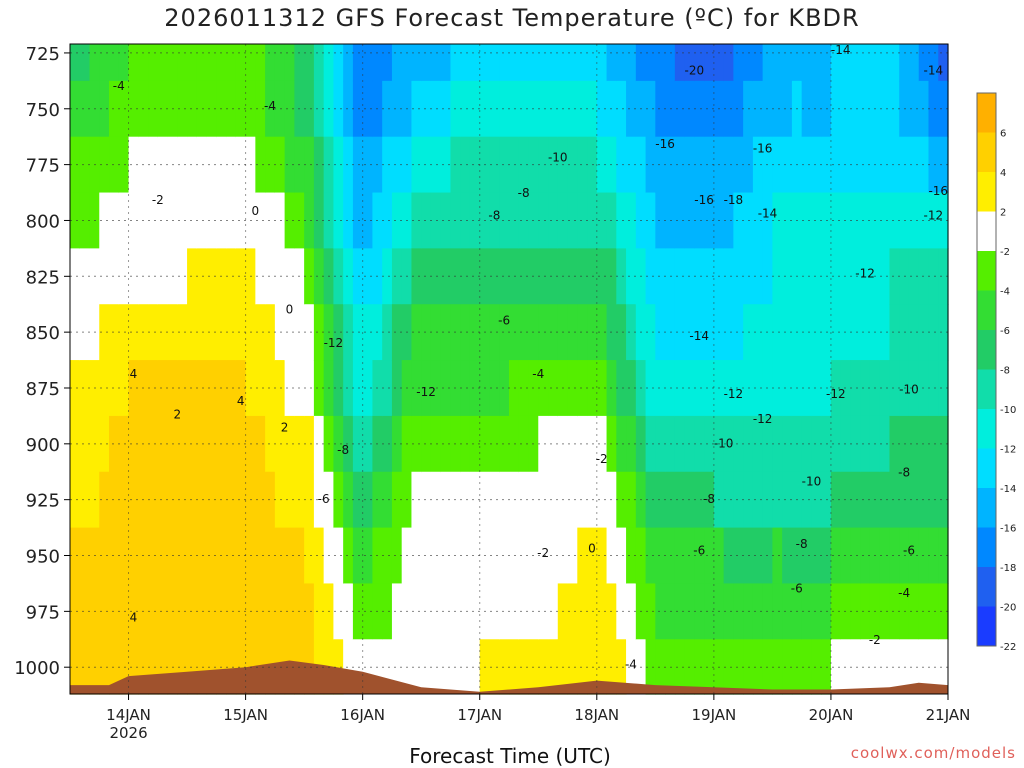 Image resolution: width=1024 pixels, height=768 pixels. Describe the element at coordinates (37, 668) in the screenshot. I see `y-tick-label: 1000` at that location.